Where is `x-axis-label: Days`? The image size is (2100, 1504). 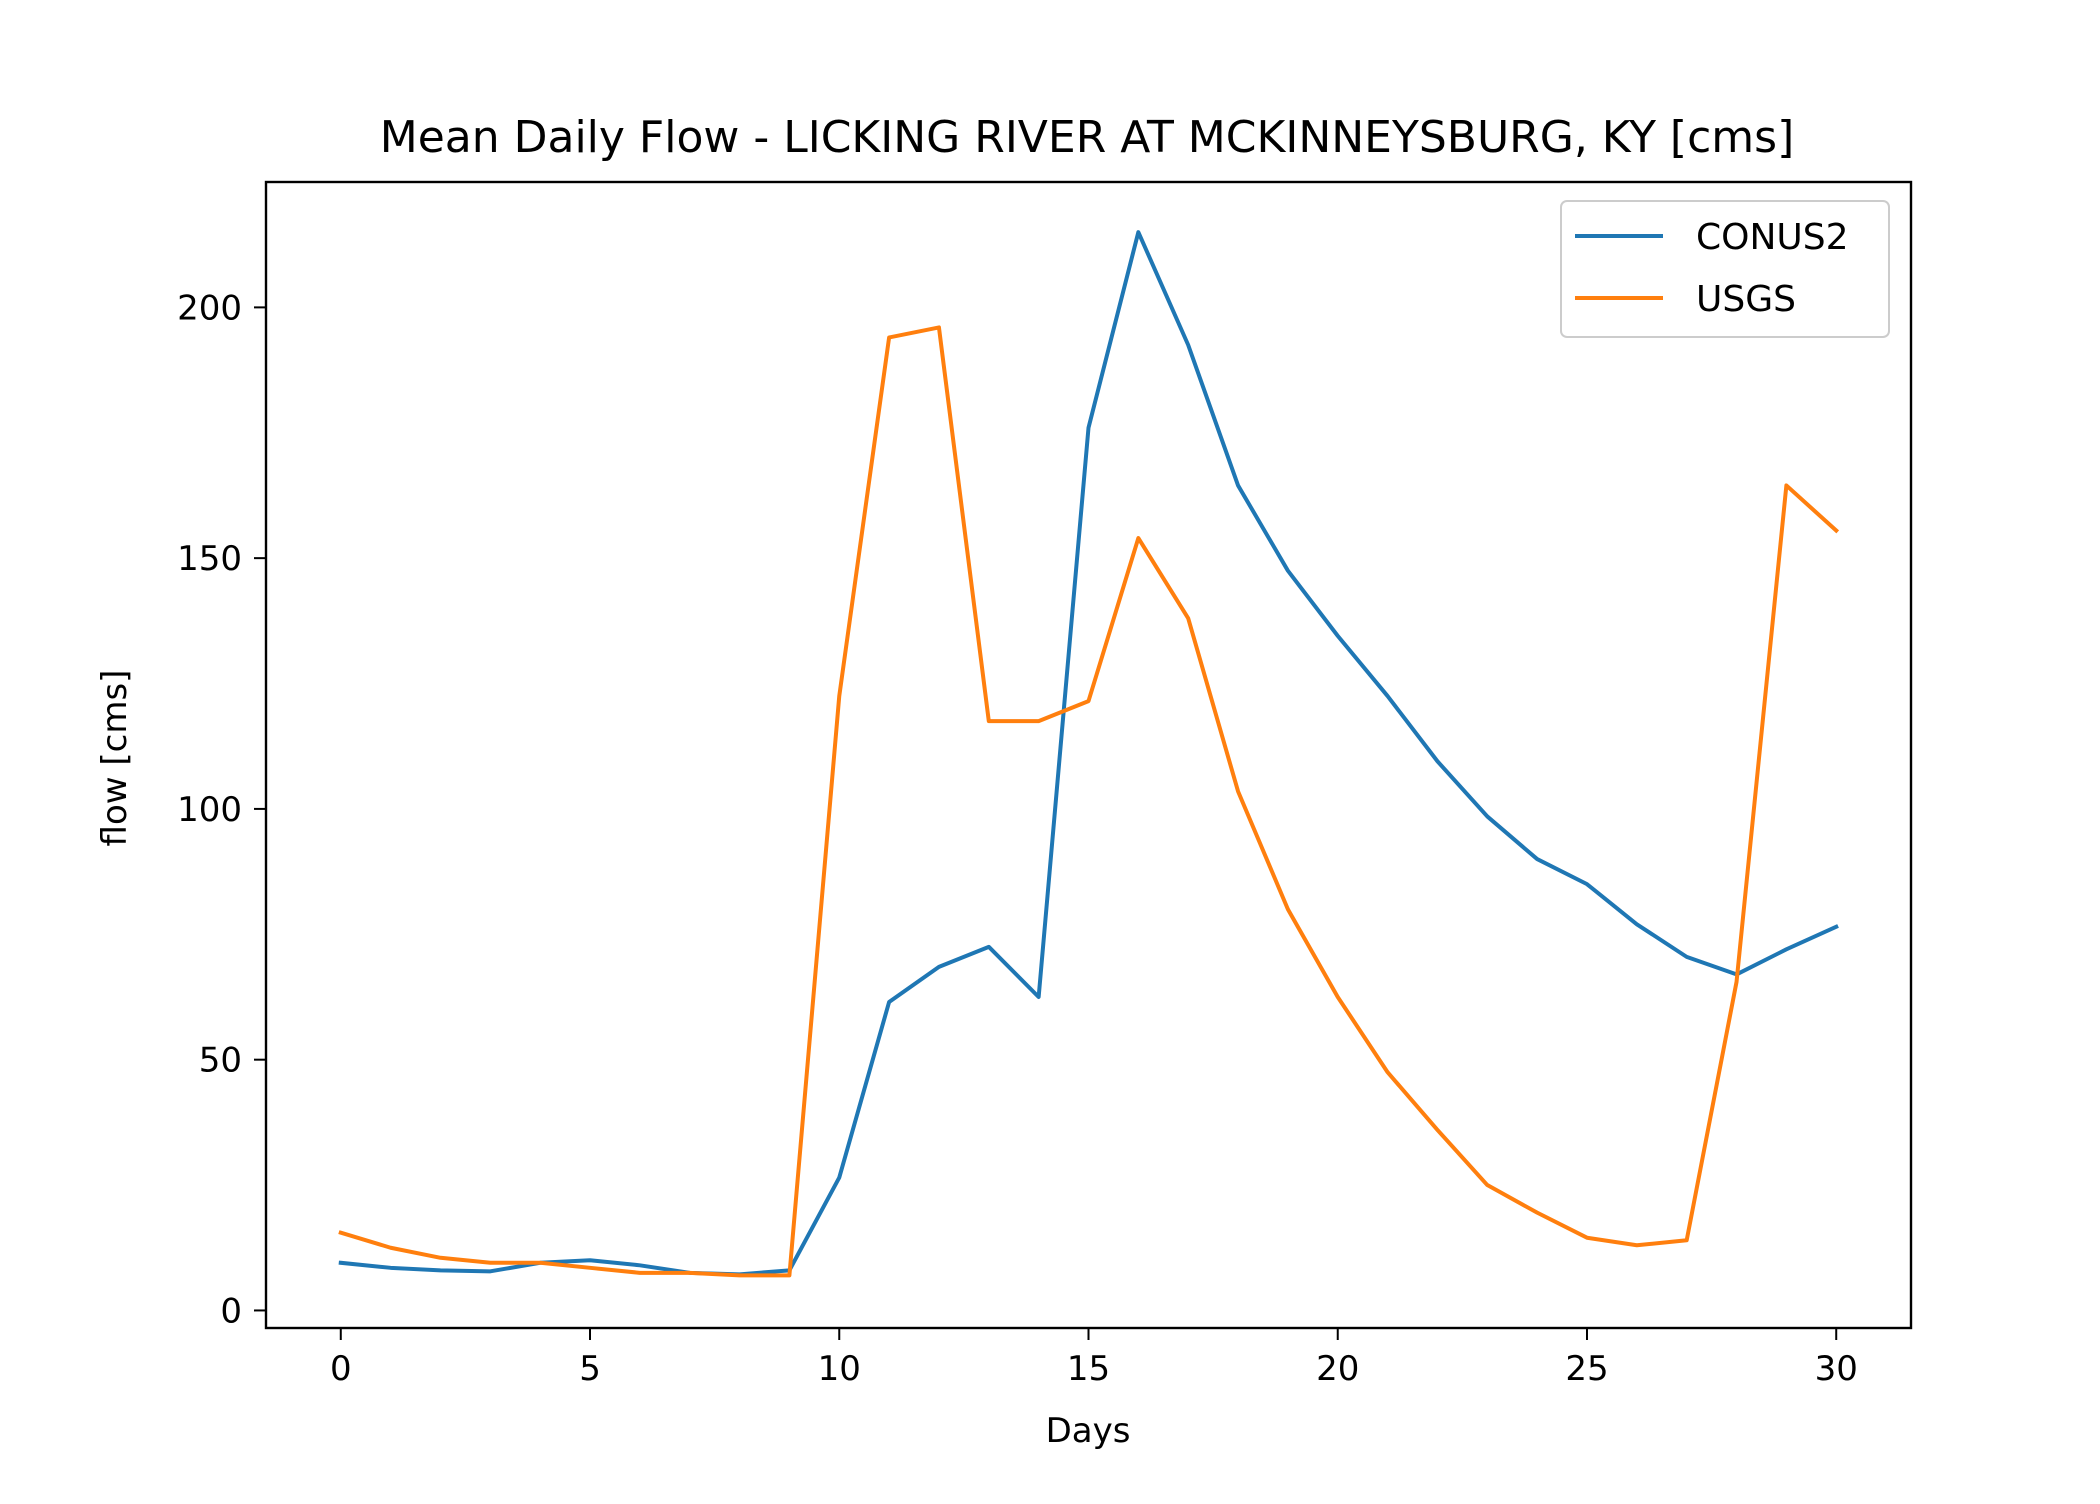
x-axis-label: Days is located at coordinates (1088, 1431).